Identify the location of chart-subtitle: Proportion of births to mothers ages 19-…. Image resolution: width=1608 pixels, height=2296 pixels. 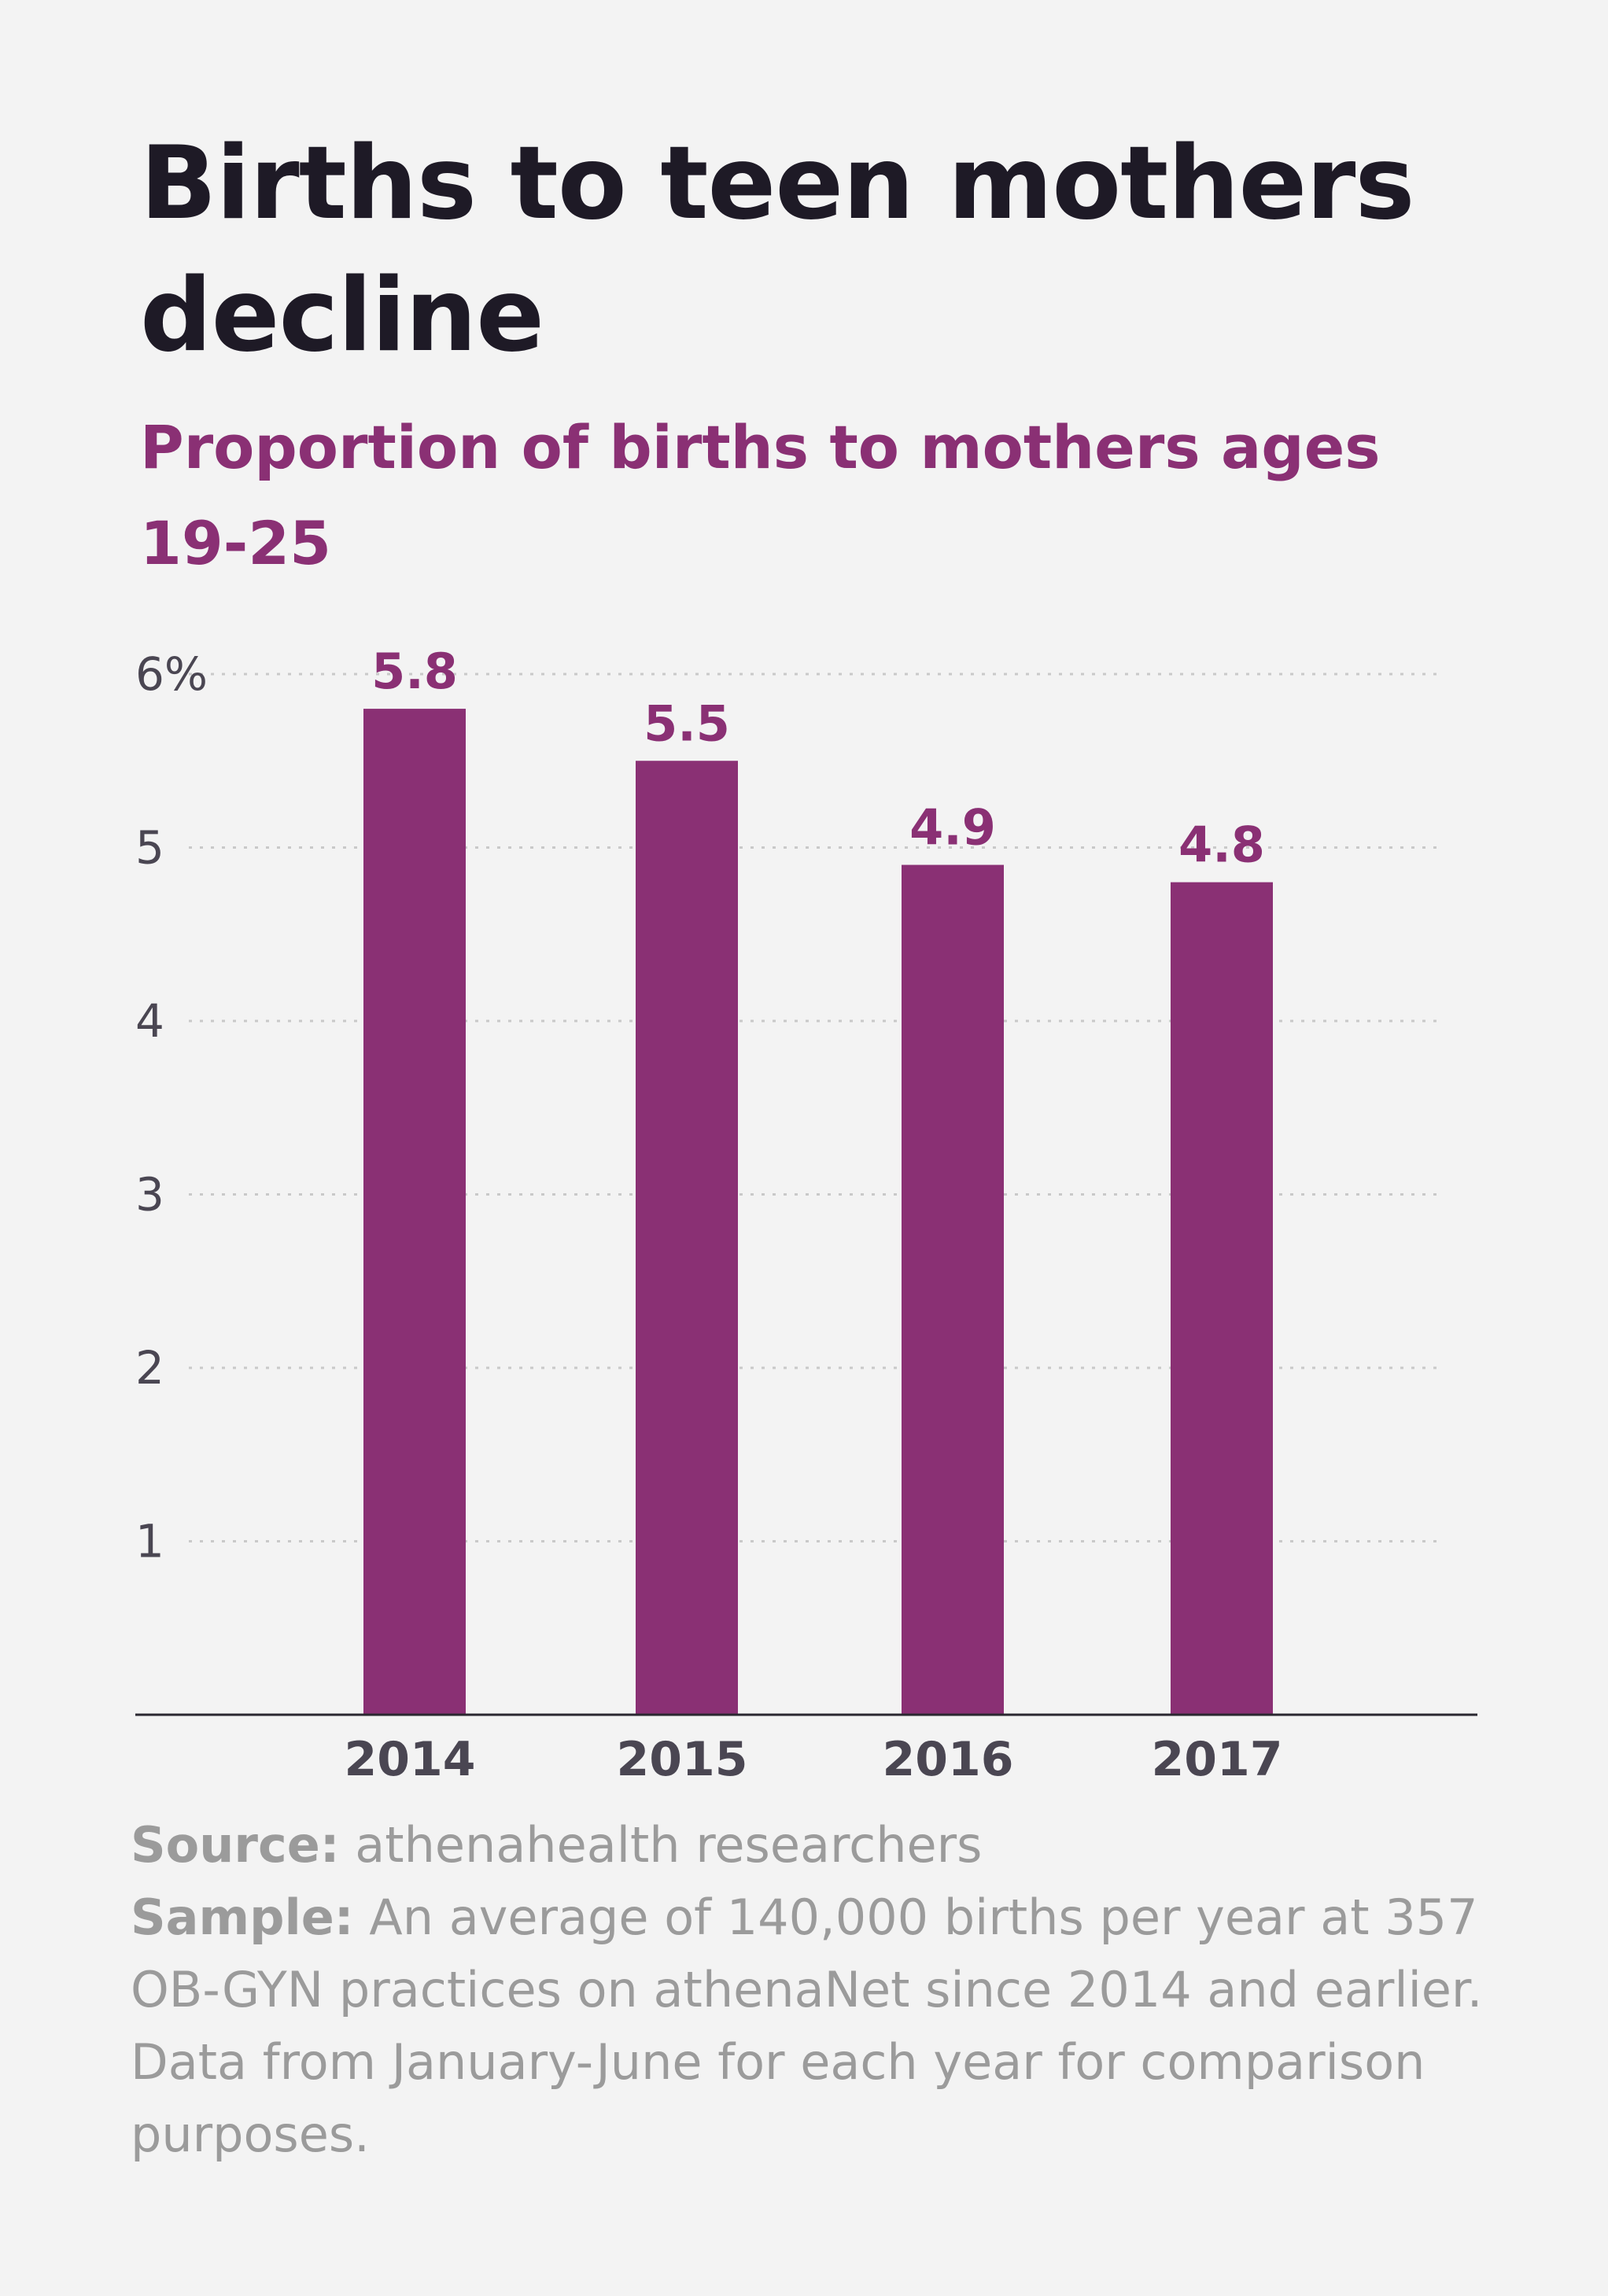
(760, 495).